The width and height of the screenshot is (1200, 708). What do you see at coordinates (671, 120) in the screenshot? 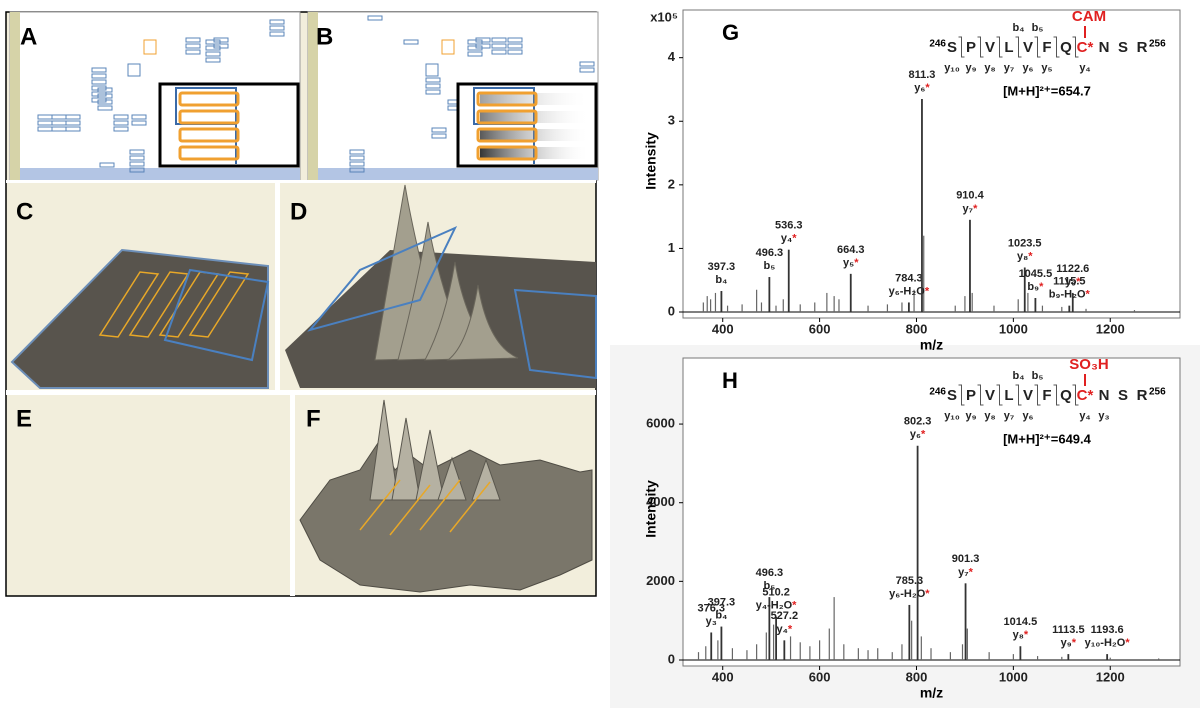
I see `y-tick-label: 3` at bounding box center [671, 120].